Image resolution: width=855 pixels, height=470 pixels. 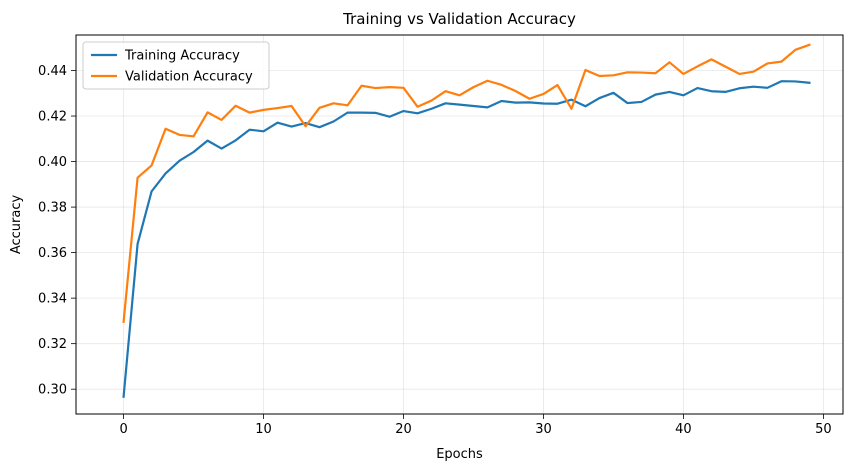 I want to click on y-axis-label: Accuracy, so click(x=16, y=225).